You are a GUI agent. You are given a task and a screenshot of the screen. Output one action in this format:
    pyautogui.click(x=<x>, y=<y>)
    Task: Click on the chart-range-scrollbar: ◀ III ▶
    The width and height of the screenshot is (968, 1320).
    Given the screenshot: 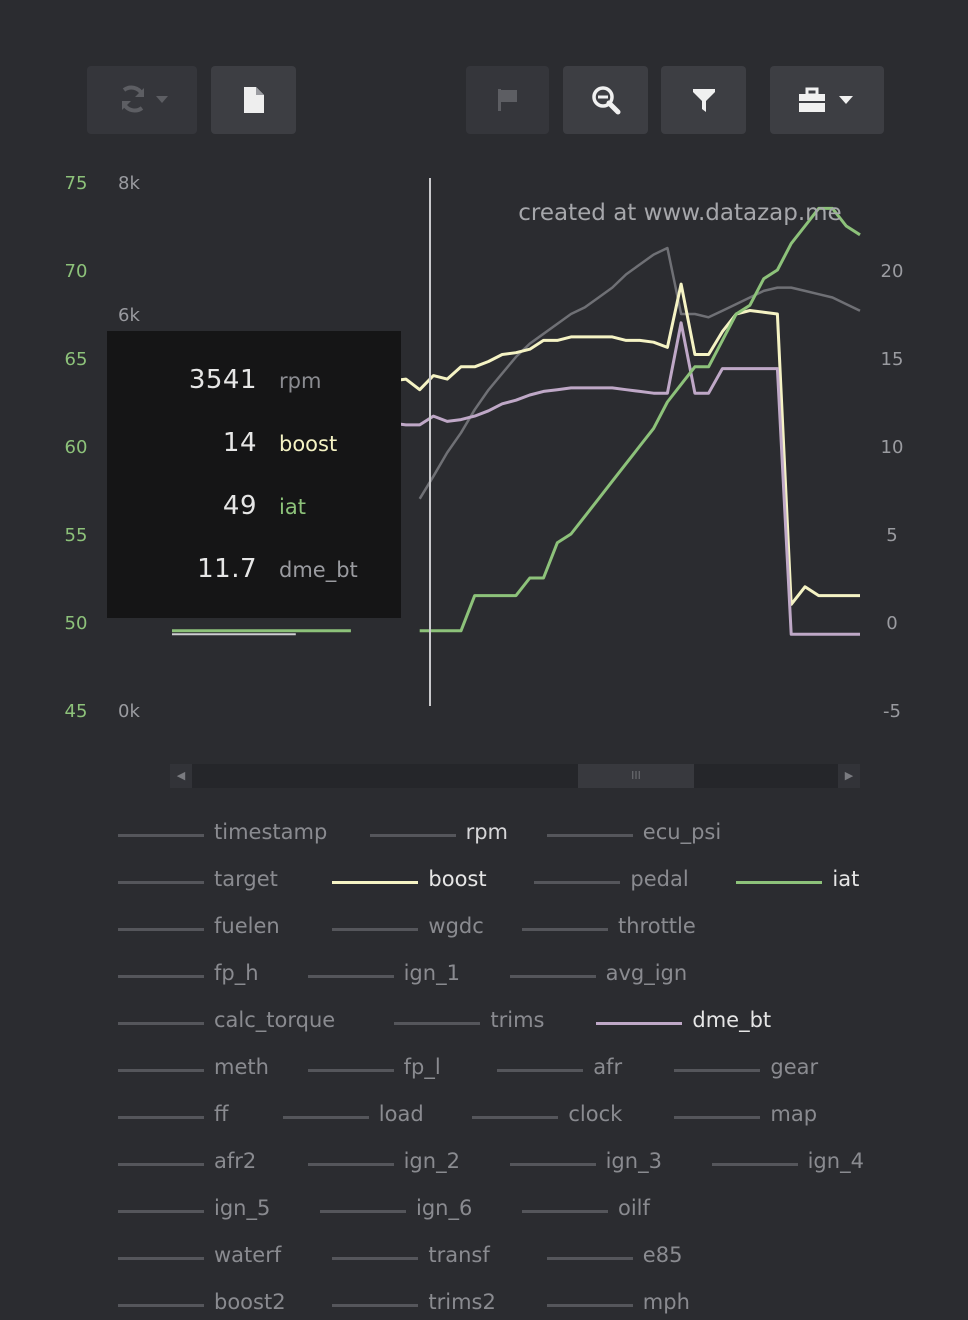 What is the action you would take?
    pyautogui.click(x=515, y=776)
    